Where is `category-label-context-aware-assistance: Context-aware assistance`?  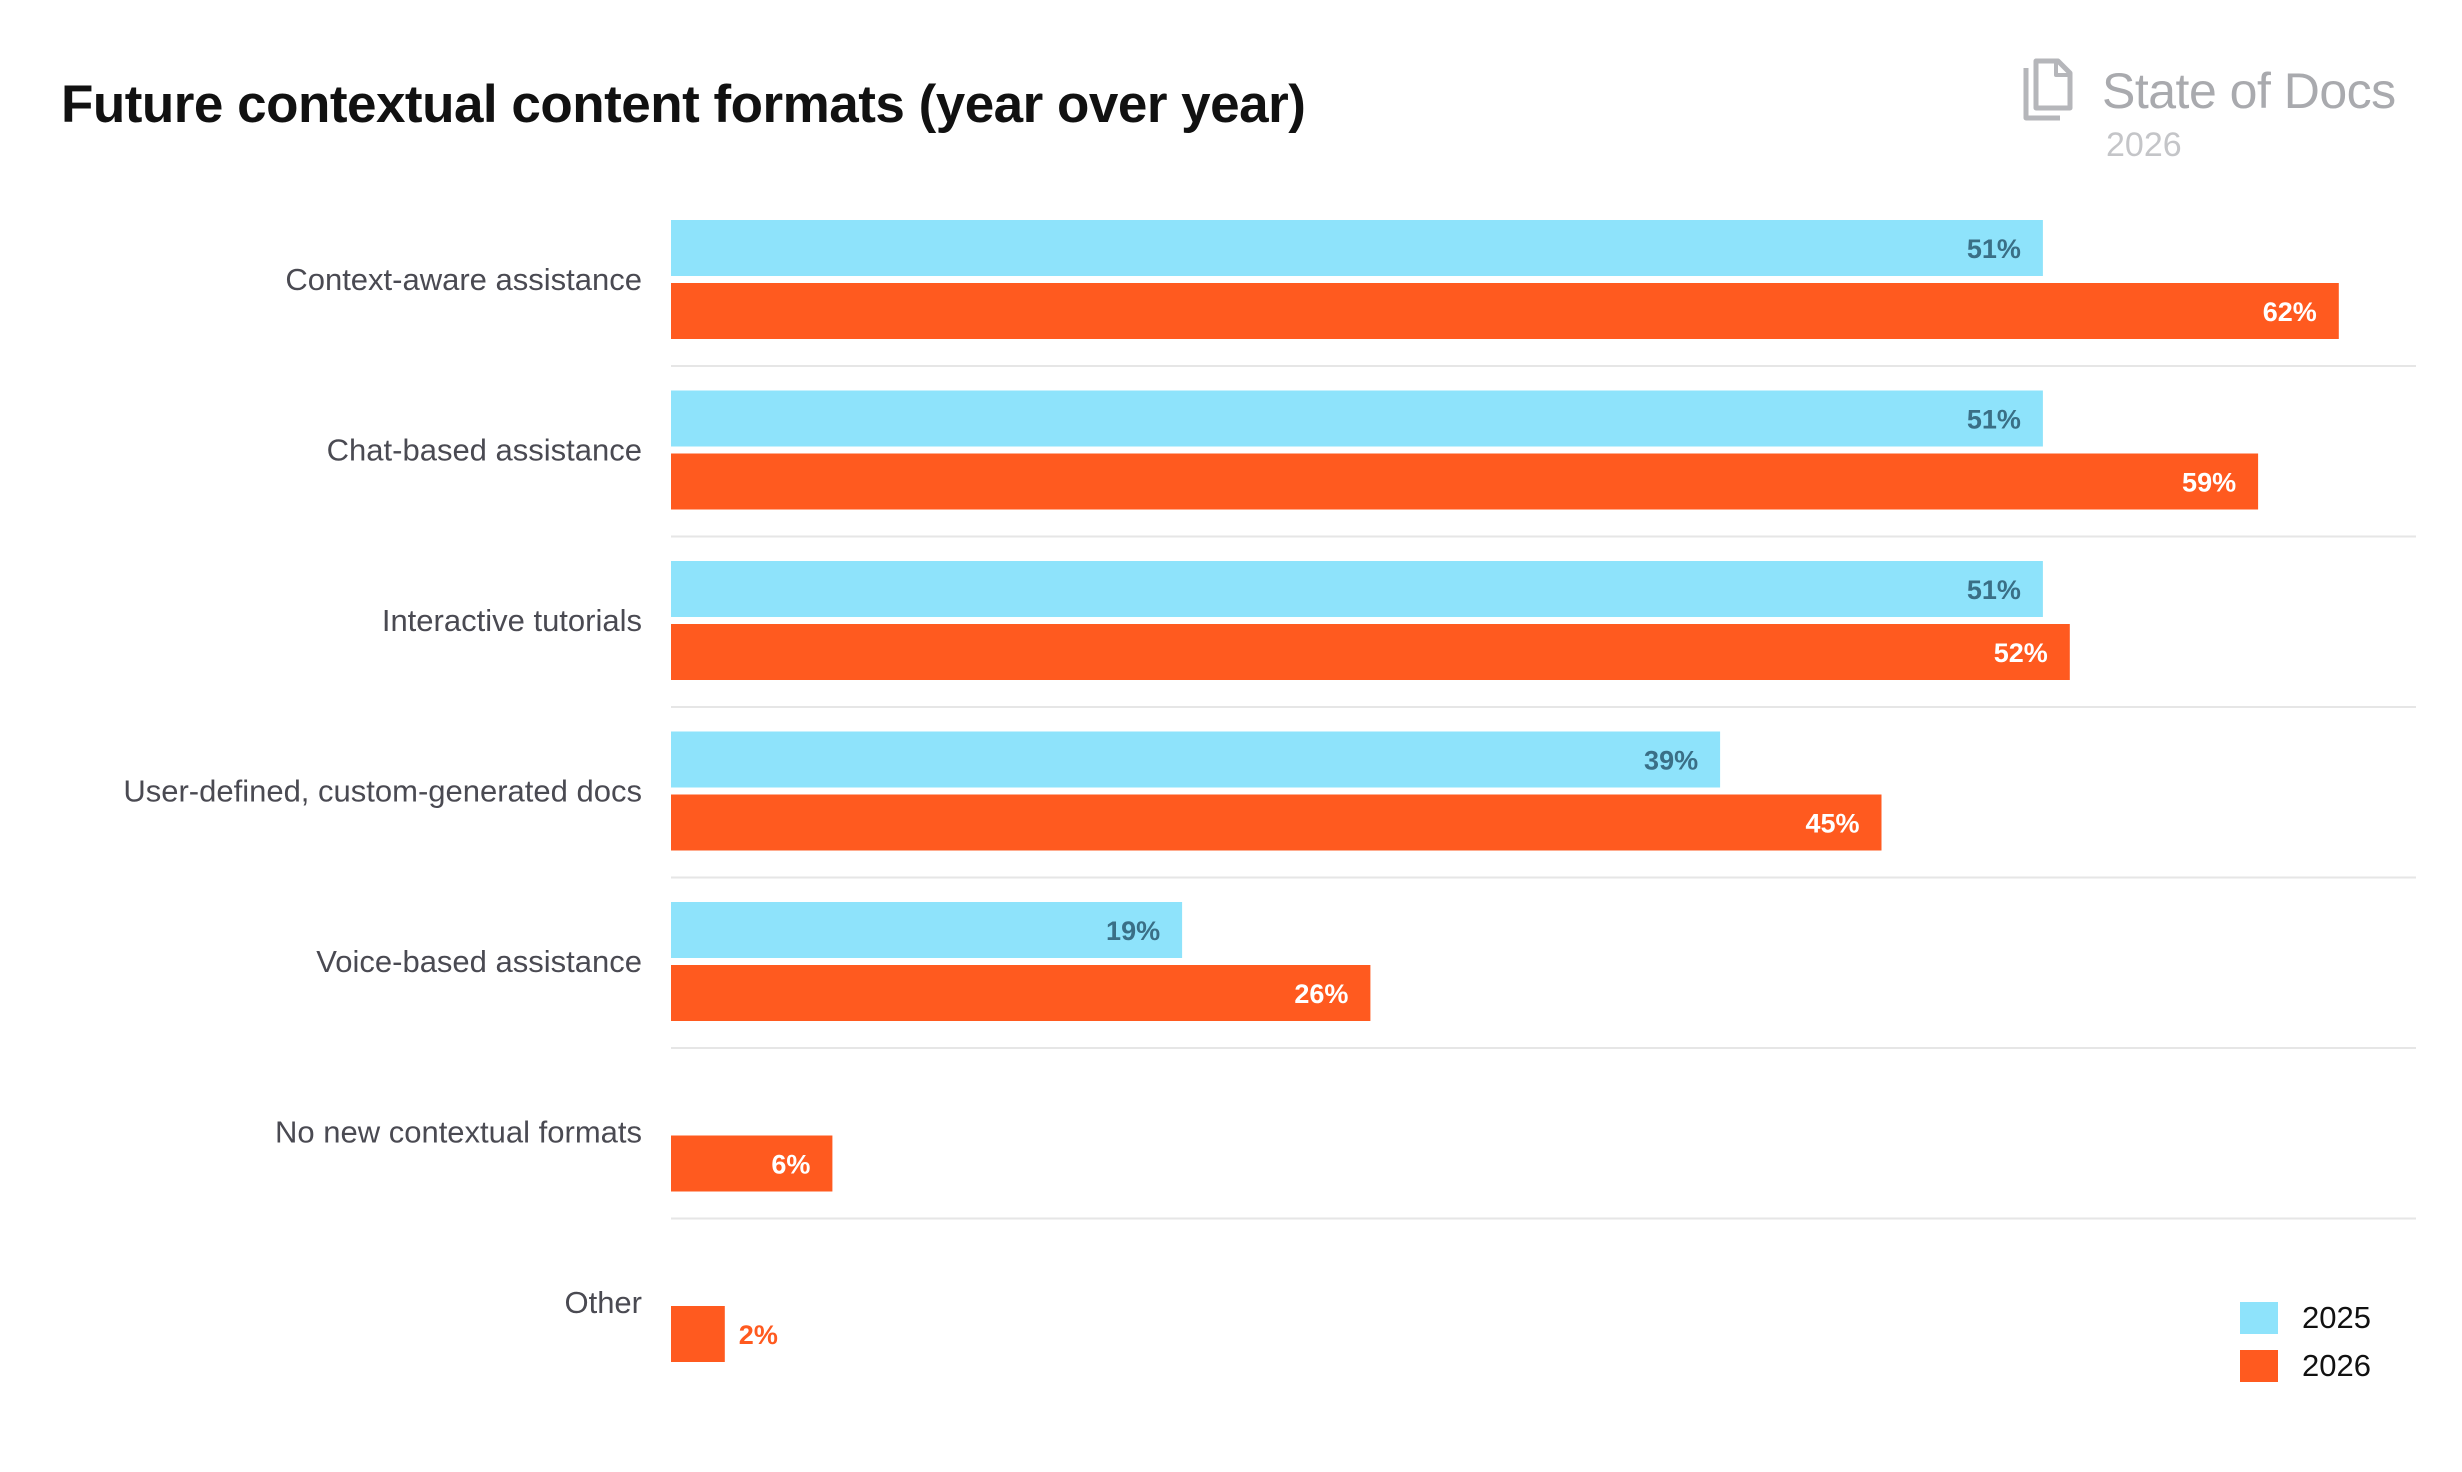
category-label-context-aware-assistance: Context-aware assistance is located at coordinates (463, 279).